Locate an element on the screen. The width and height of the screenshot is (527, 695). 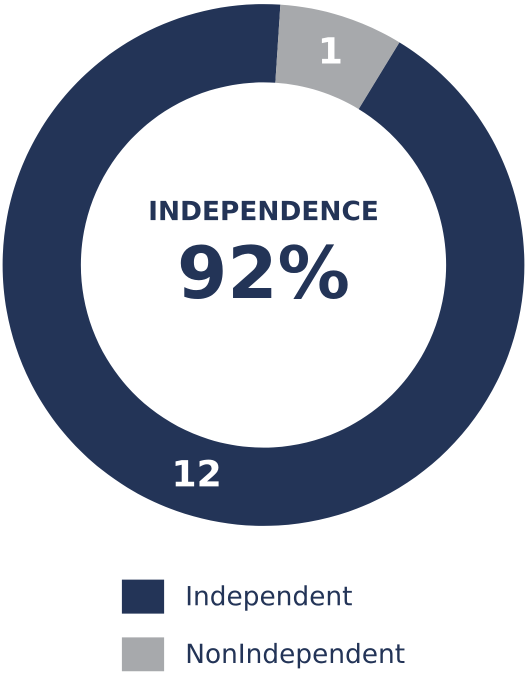
data-label: 1 is located at coordinates (331, 50).